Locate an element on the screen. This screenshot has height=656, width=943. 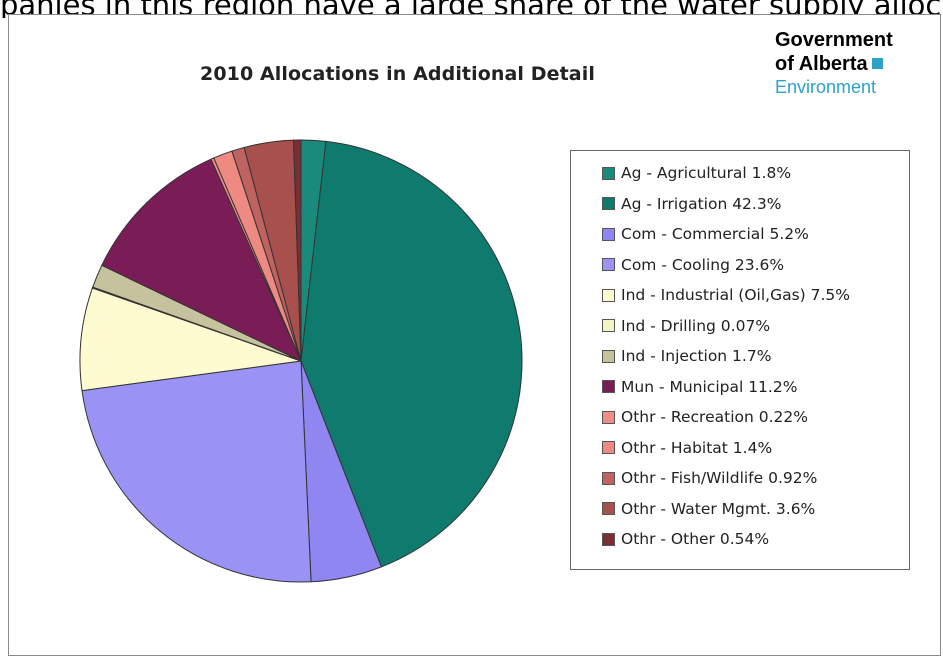
legend-label: Ag - Irrigation 42.3% is located at coordinates (701, 203).